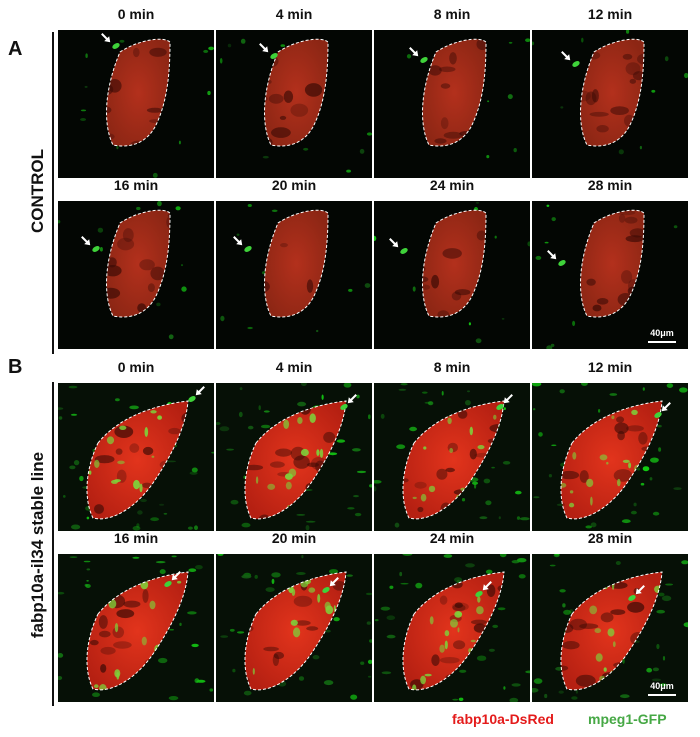  Describe the element at coordinates (37, 191) in the screenshot. I see `row-label: CONTROL` at that location.